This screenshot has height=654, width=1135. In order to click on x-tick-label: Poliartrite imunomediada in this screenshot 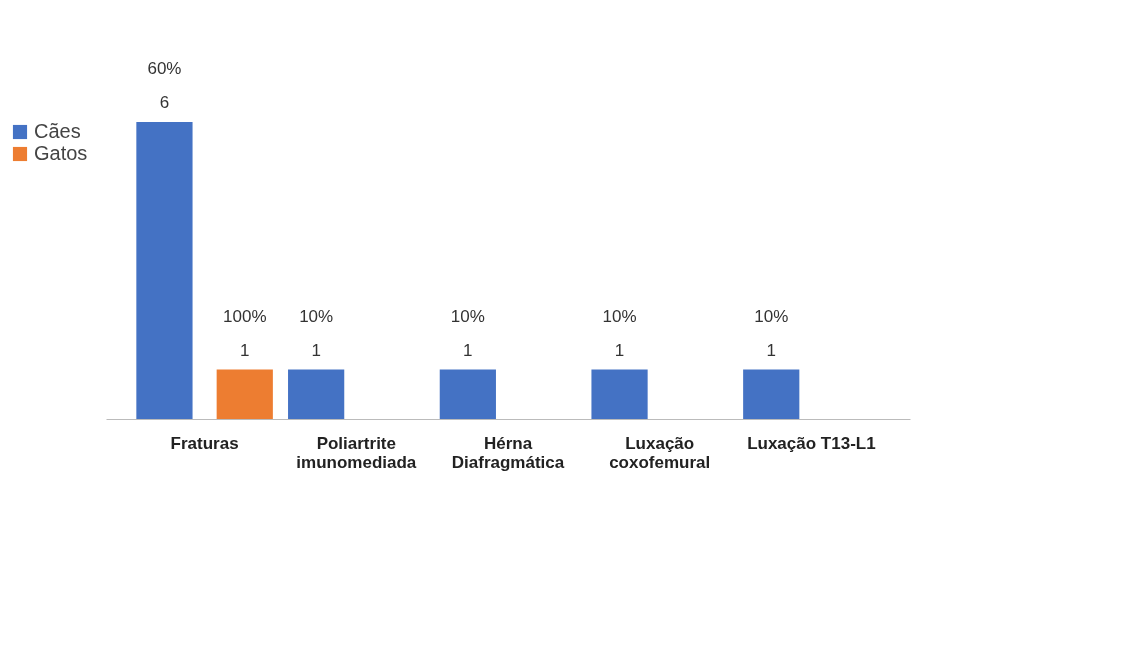, I will do `click(356, 452)`.